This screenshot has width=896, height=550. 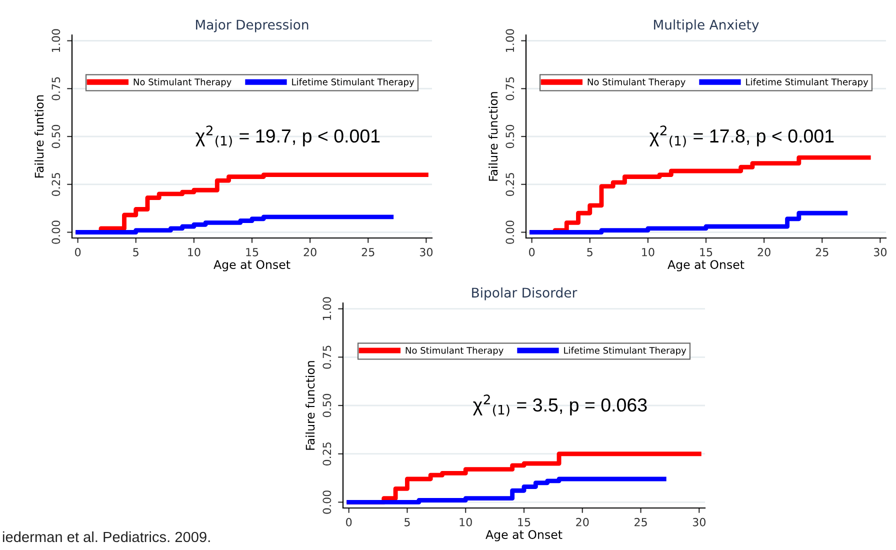 I want to click on annotation: χ$^{2}$$_{(1)}$ = 17.8, p < 0.001, so click(x=742, y=137).